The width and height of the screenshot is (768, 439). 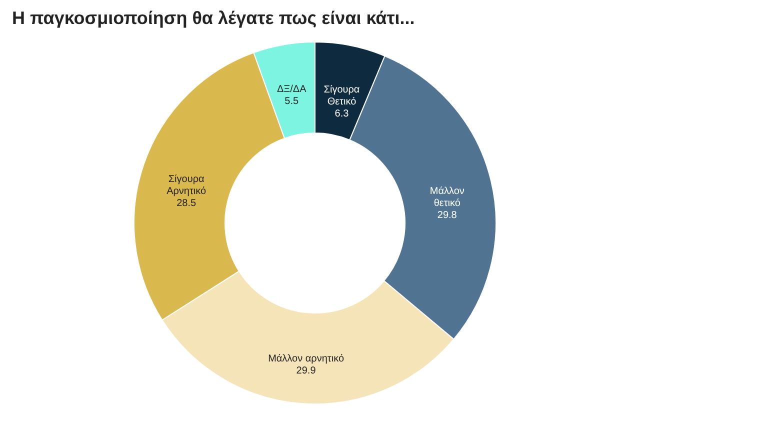 What do you see at coordinates (306, 371) in the screenshot?
I see `data-label: 29.9` at bounding box center [306, 371].